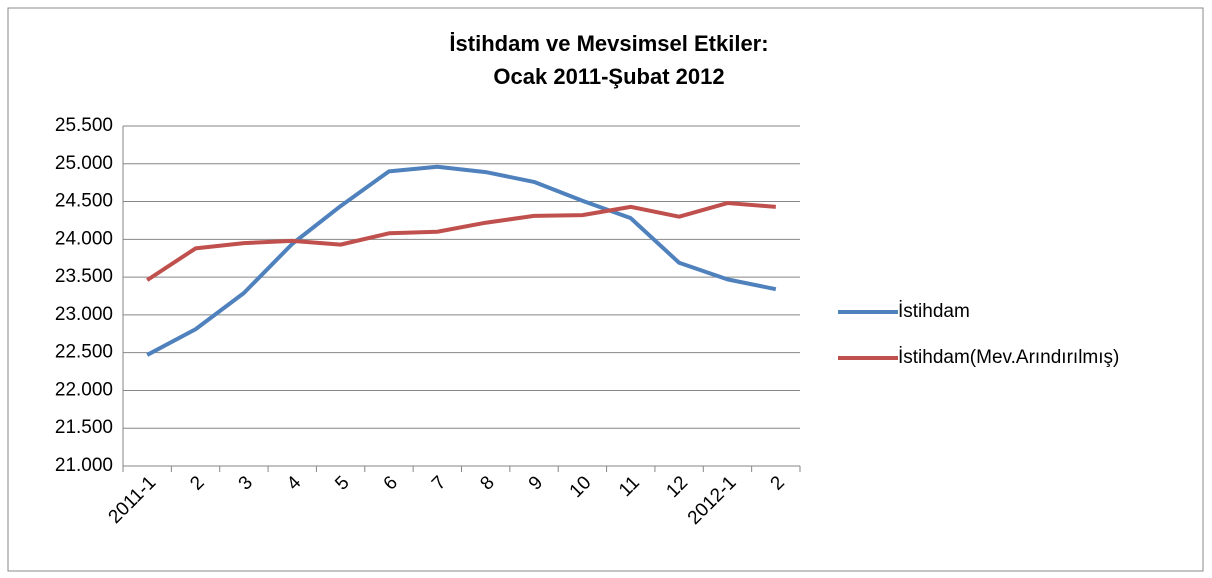 Image resolution: width=1212 pixels, height=578 pixels. I want to click on y-tick-label: 22.000, so click(84, 389).